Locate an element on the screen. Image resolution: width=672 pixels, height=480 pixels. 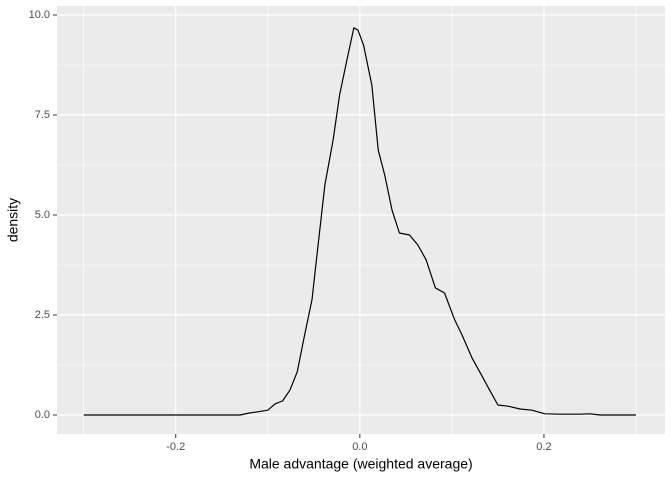
x-tick-label: 0.0 is located at coordinates (359, 447).